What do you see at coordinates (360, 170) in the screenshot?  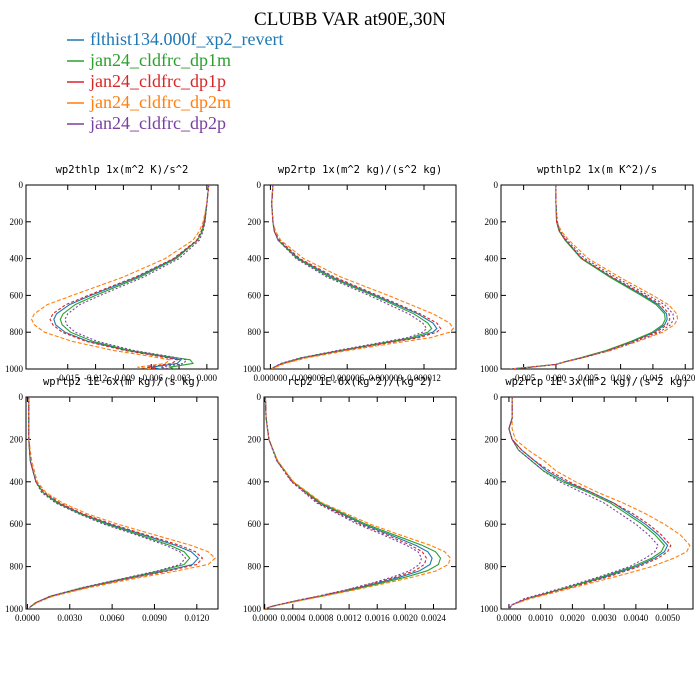 I see `panel-title: wp2rtp 1x(m^2 kg)/(s^2 kg)` at bounding box center [360, 170].